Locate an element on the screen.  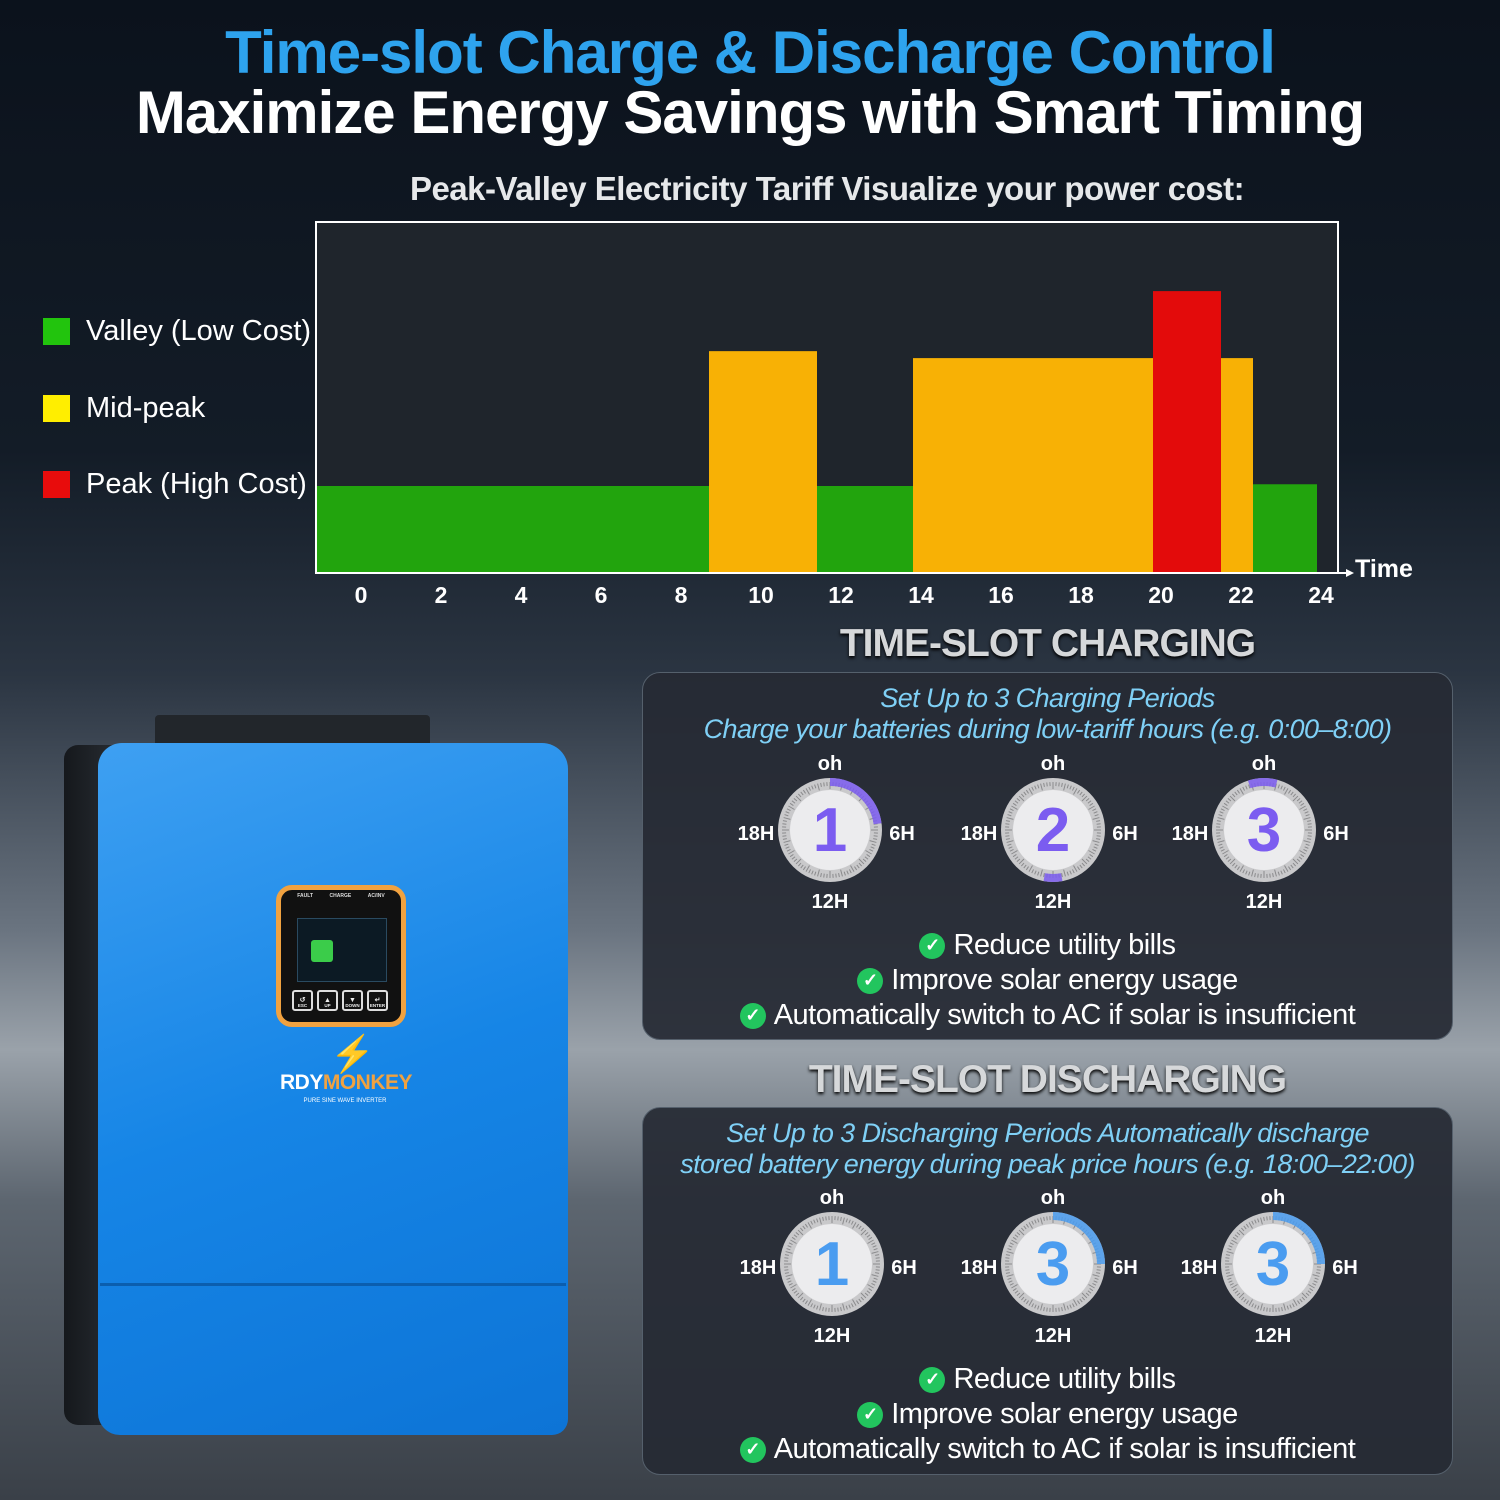
down-icon: ▼ is located at coordinates (352, 1000).